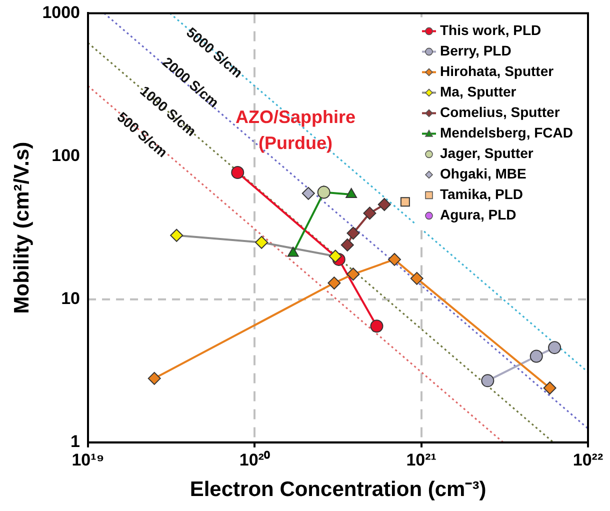  Describe the element at coordinates (478, 214) in the screenshot. I see `legend-label: Agura, PLD` at that location.